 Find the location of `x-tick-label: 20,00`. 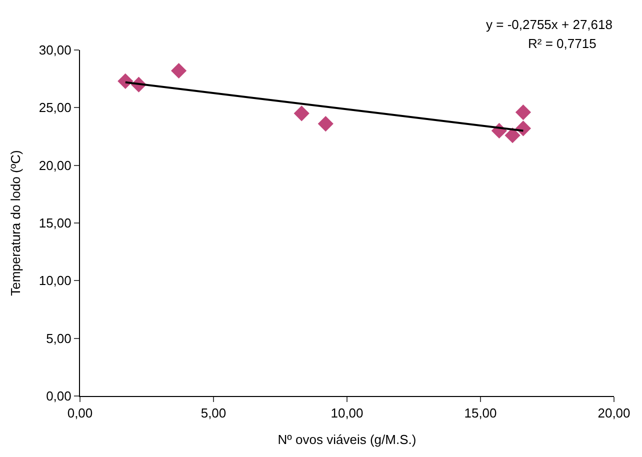

x-tick-label: 20,00 is located at coordinates (614, 413).